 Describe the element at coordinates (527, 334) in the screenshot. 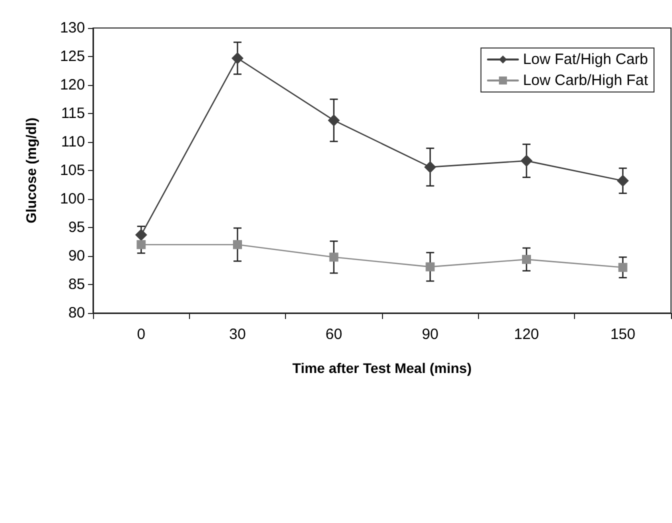

I see `x-tick-label: 120` at that location.